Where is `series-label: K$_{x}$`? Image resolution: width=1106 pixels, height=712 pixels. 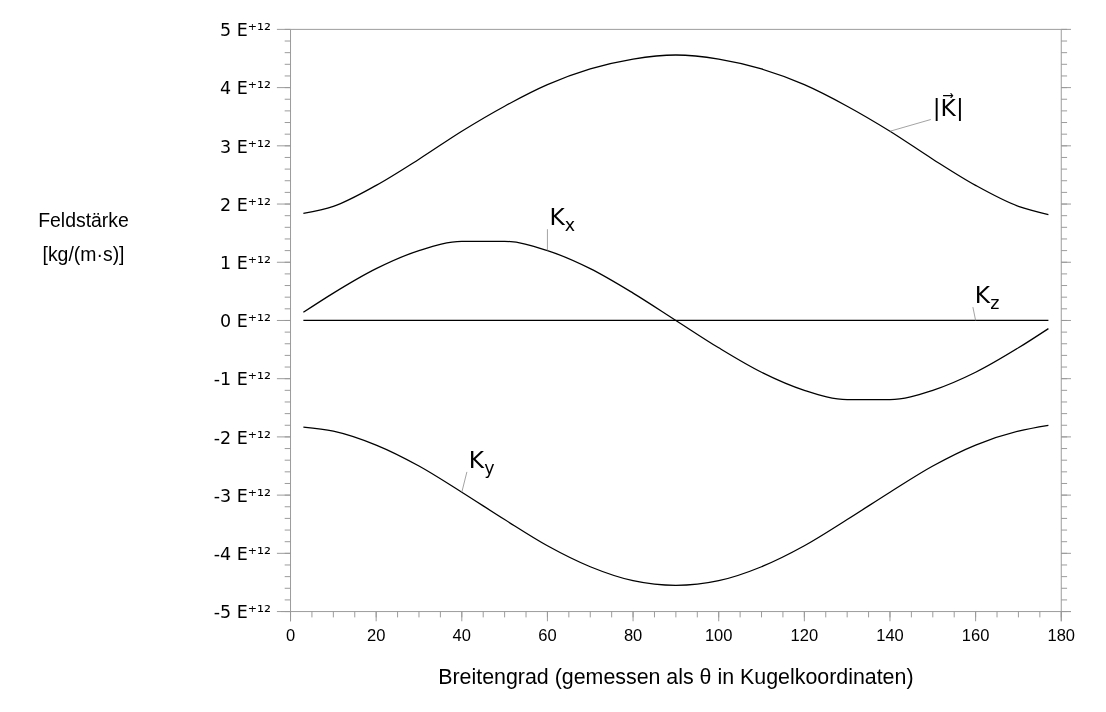
series-label: K$_{x}$ is located at coordinates (562, 219).